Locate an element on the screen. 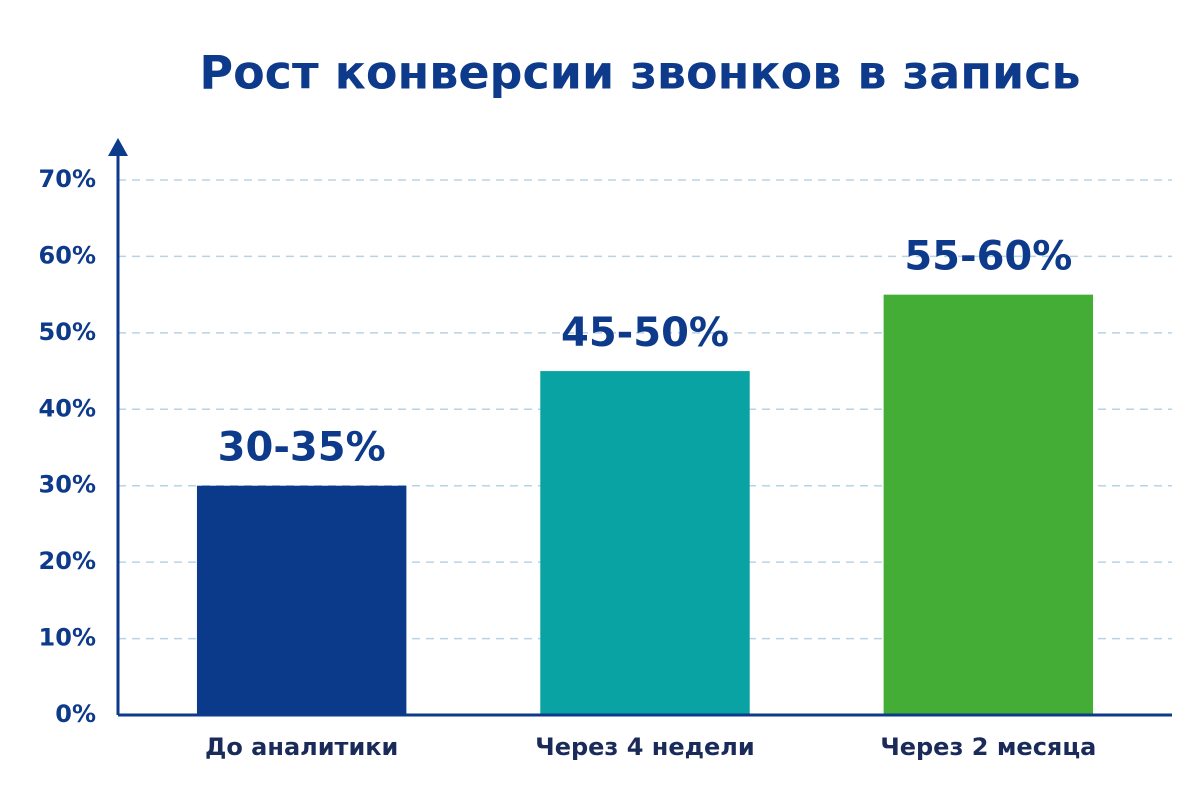 The image size is (1200, 800). y-tick-label: 20% is located at coordinates (67, 561).